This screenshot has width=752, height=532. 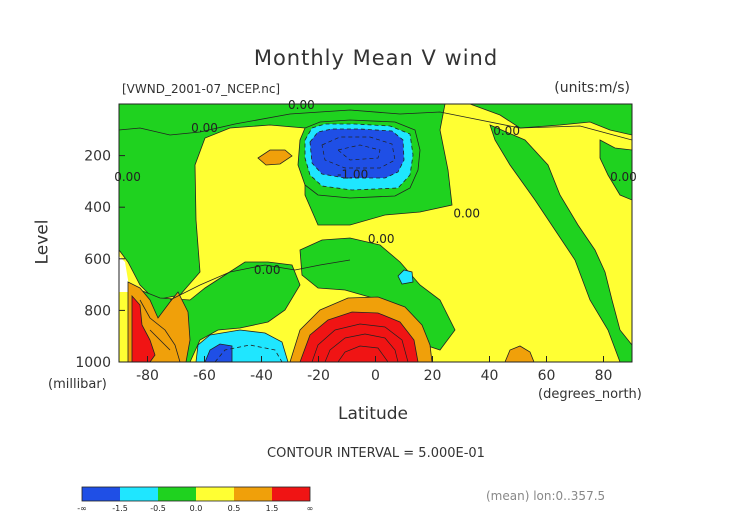 I want to click on file-label: [VWND_2001-07_NCEP.nc], so click(x=201, y=89).